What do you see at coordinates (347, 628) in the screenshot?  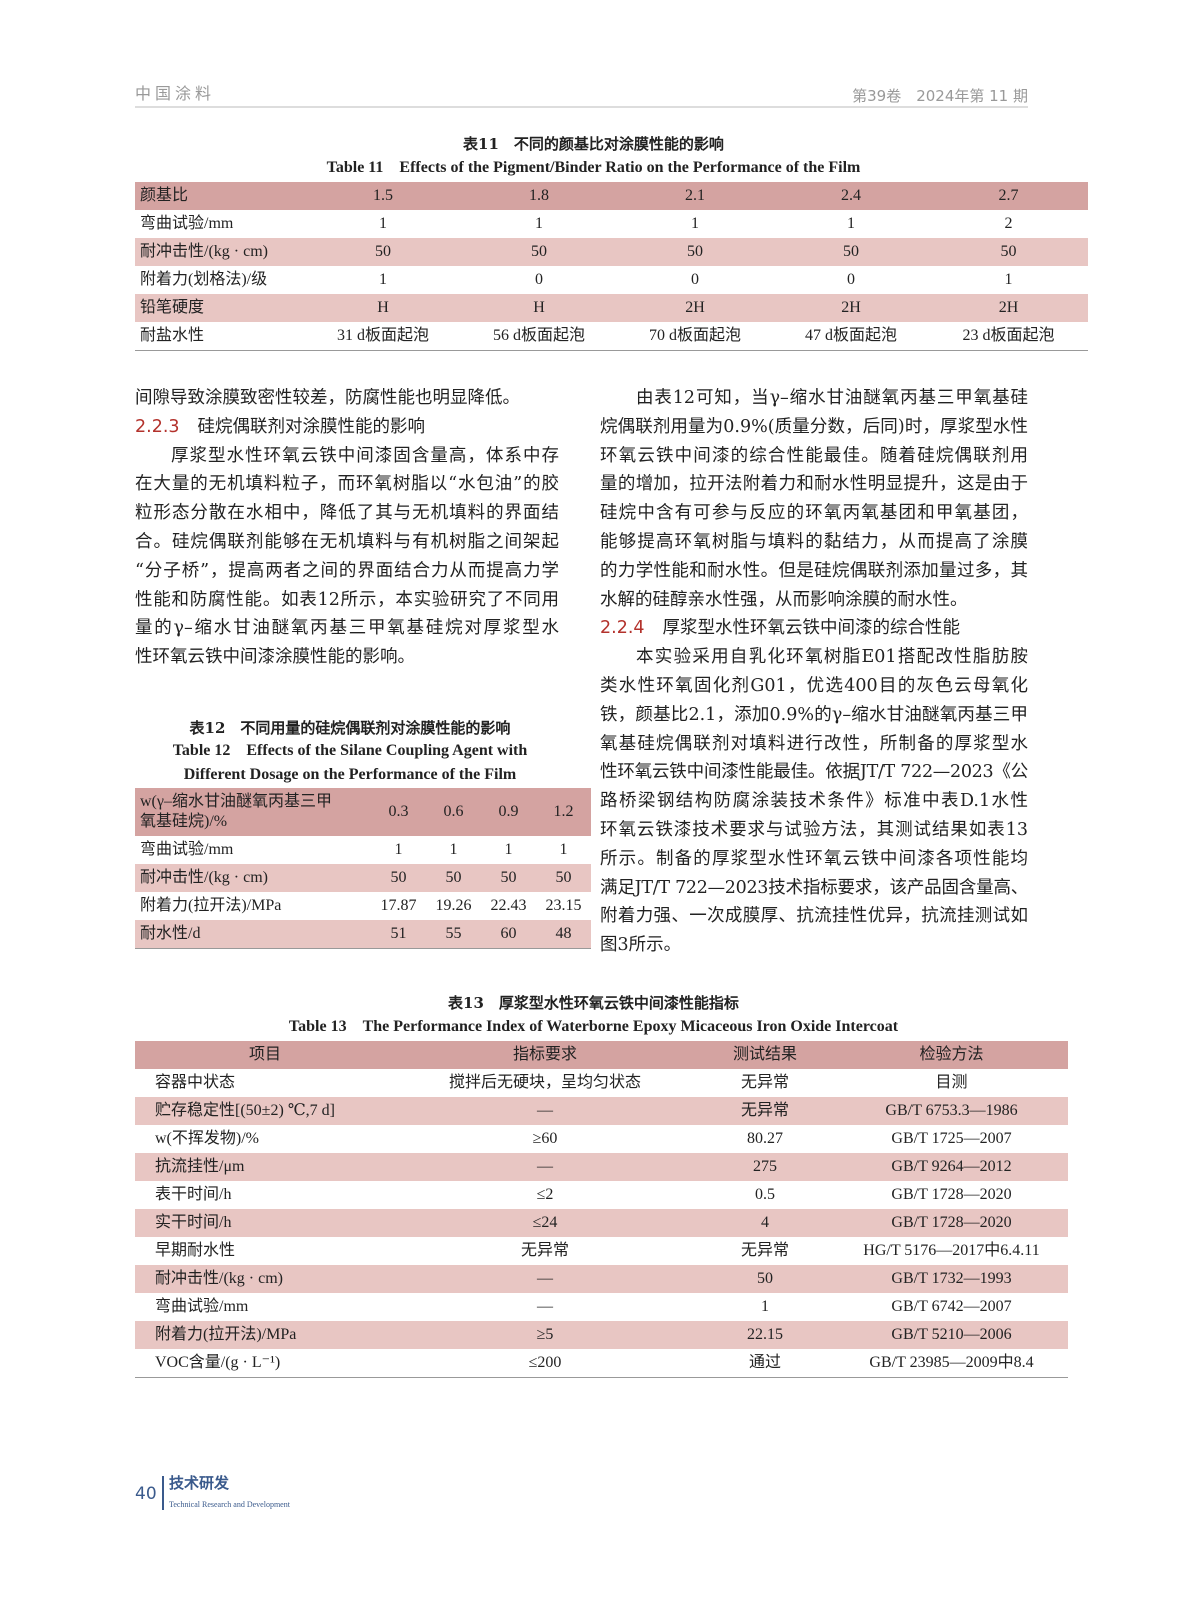 I see `paragraph-line: 量的γ–缩水甘油醚氧丙基三甲氧基硅烷对厚浆型水` at bounding box center [347, 628].